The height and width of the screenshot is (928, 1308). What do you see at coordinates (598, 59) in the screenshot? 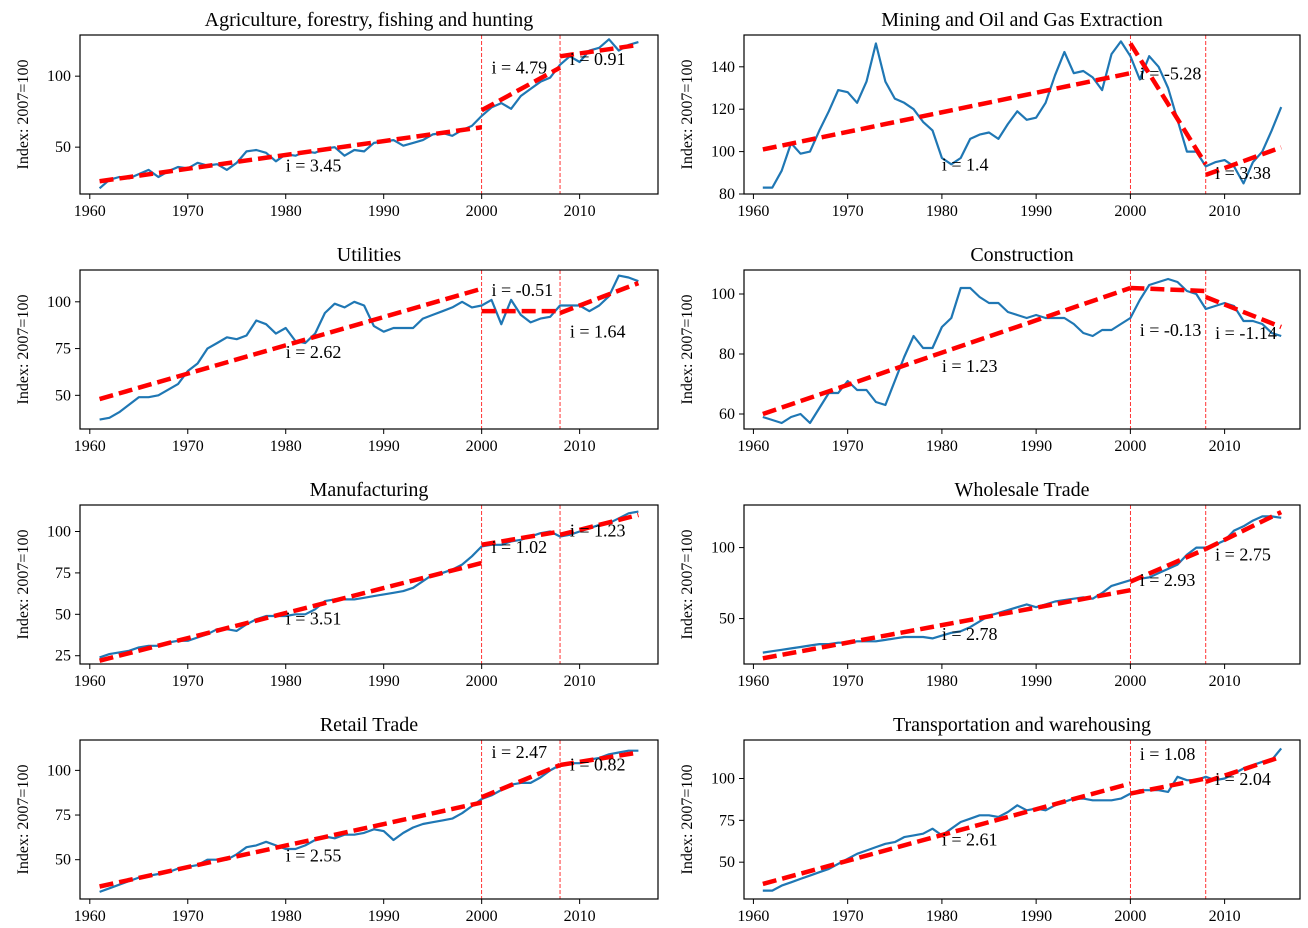
I see `slope-annotation: i = 0.91` at bounding box center [598, 59].